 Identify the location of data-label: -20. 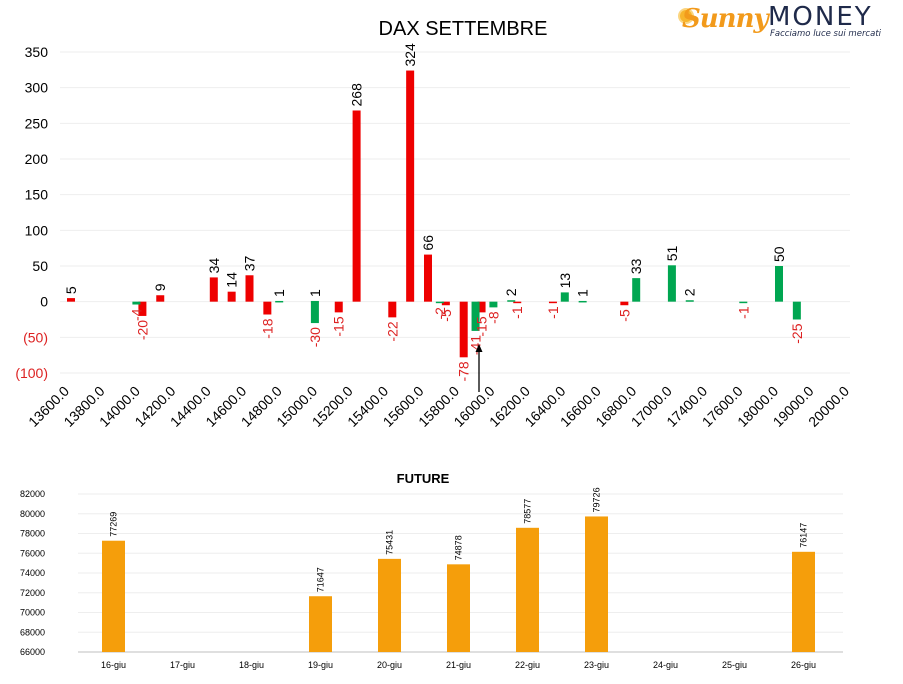
(142, 330).